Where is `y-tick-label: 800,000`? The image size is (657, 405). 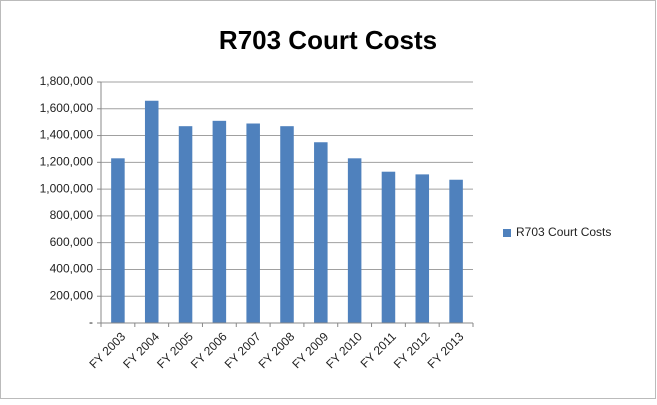 y-tick-label: 800,000 is located at coordinates (72, 215).